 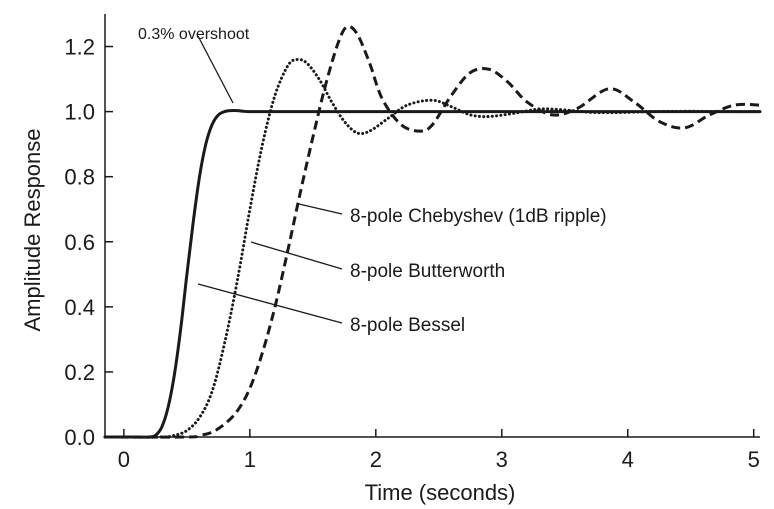 What do you see at coordinates (79, 372) in the screenshot?
I see `y-tick-label: 0.2` at bounding box center [79, 372].